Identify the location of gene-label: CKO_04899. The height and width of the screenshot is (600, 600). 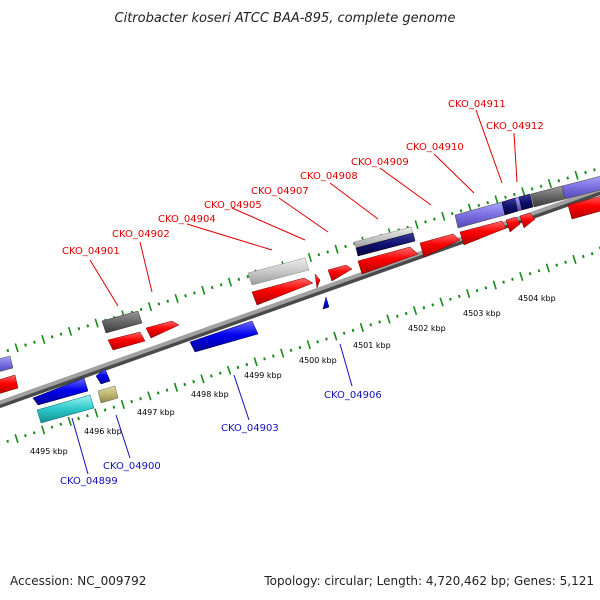
(89, 481).